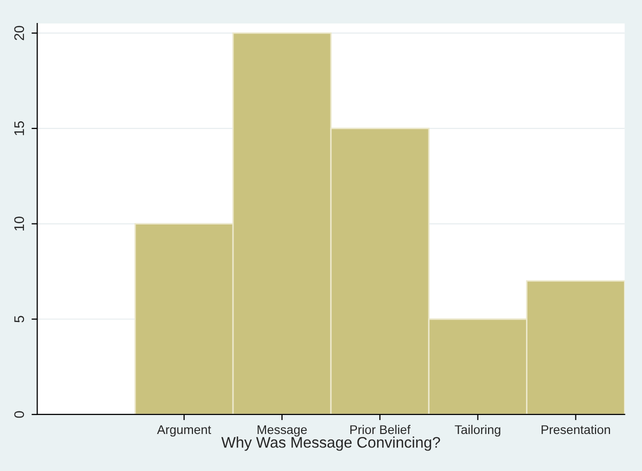 The image size is (642, 471). What do you see at coordinates (576, 429) in the screenshot?
I see `x-tick-label: Presentation` at bounding box center [576, 429].